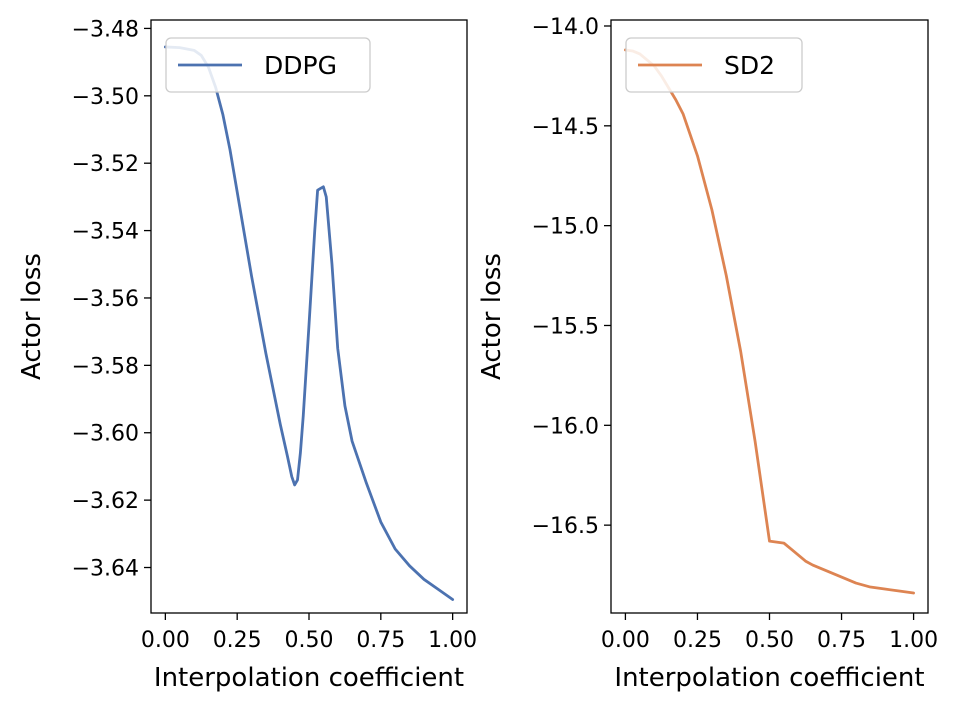 Image resolution: width=971 pixels, height=708 pixels. What do you see at coordinates (105, 97) in the screenshot?
I see `ddpg-y-tick-label: −3.50` at bounding box center [105, 97].